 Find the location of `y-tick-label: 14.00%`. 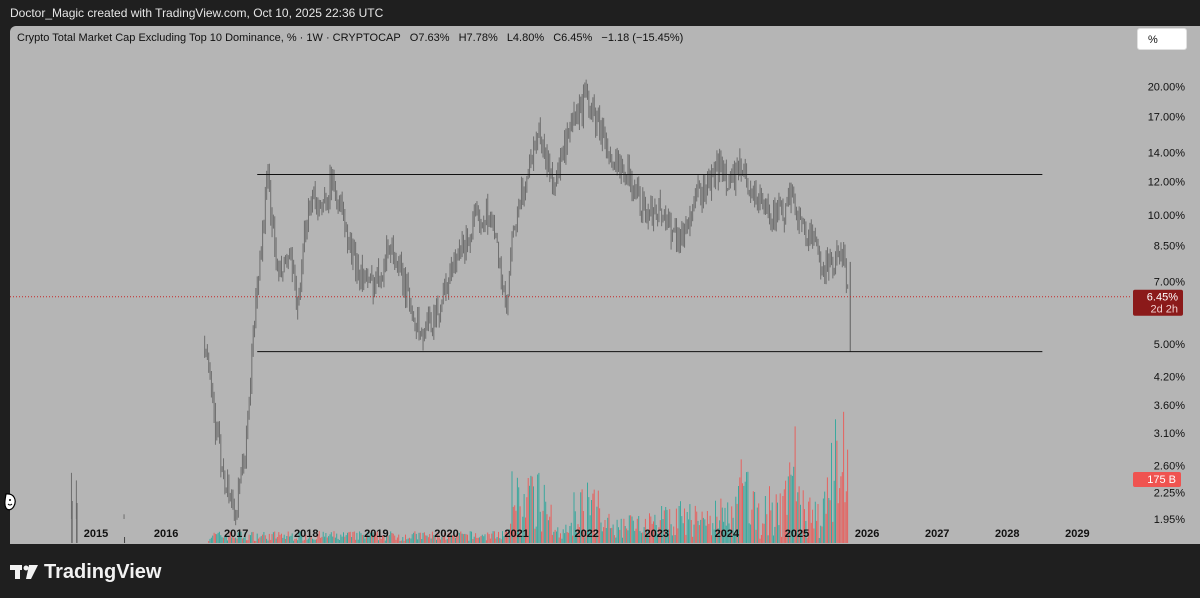

y-tick-label: 14.00% is located at coordinates (1167, 154).